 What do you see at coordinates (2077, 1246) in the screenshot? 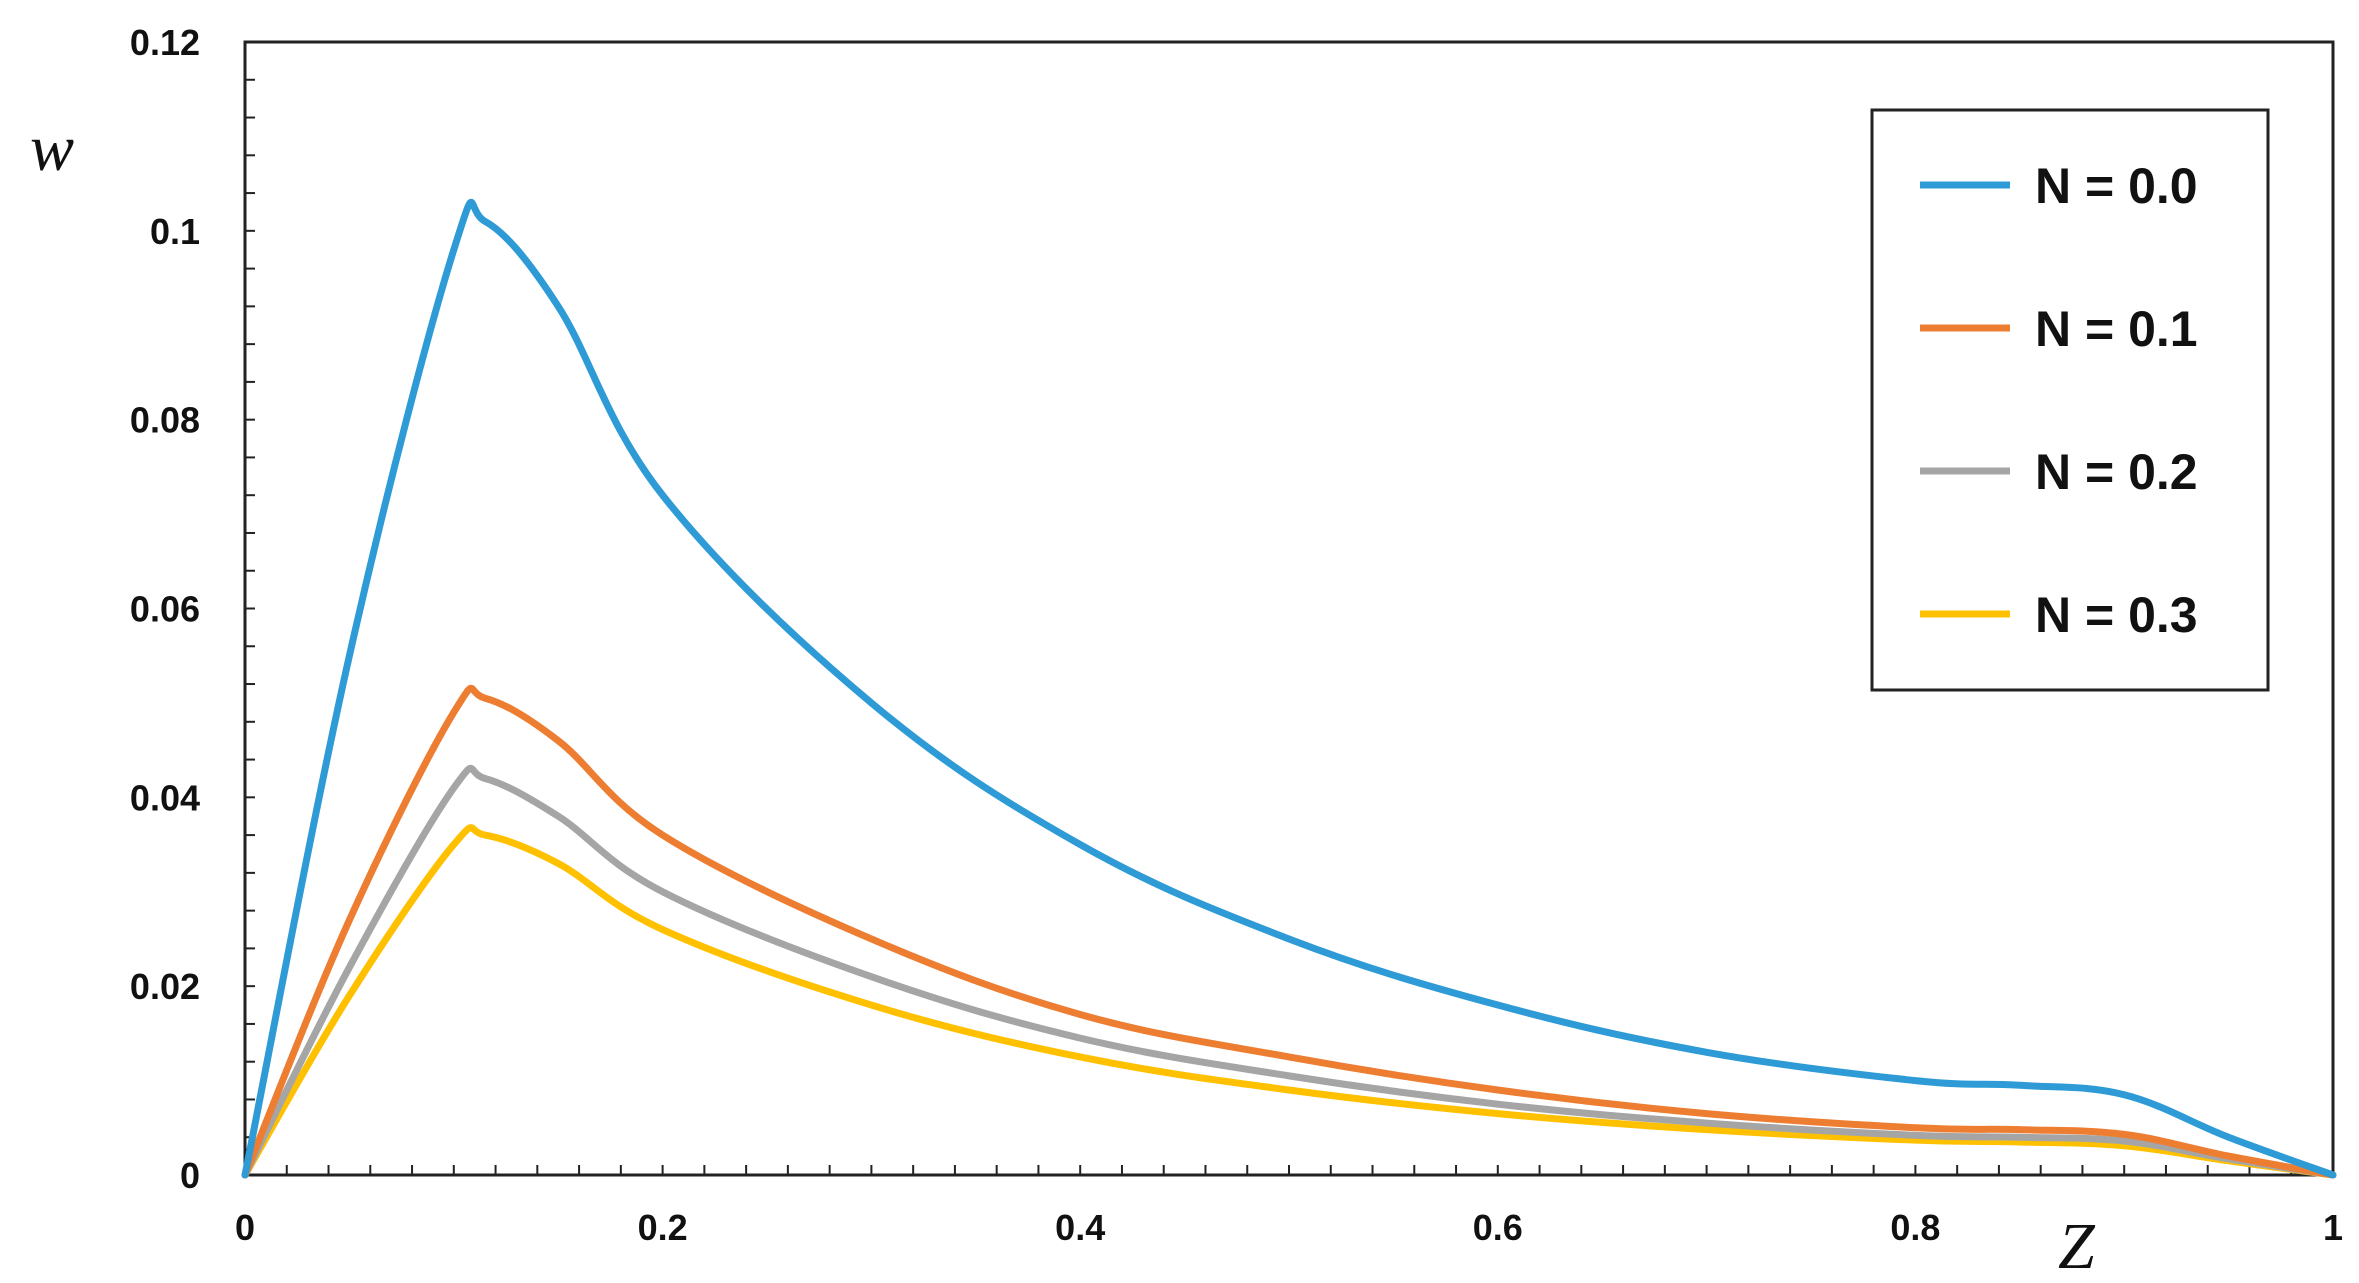
I see `x-axis-label: Z` at bounding box center [2077, 1246].